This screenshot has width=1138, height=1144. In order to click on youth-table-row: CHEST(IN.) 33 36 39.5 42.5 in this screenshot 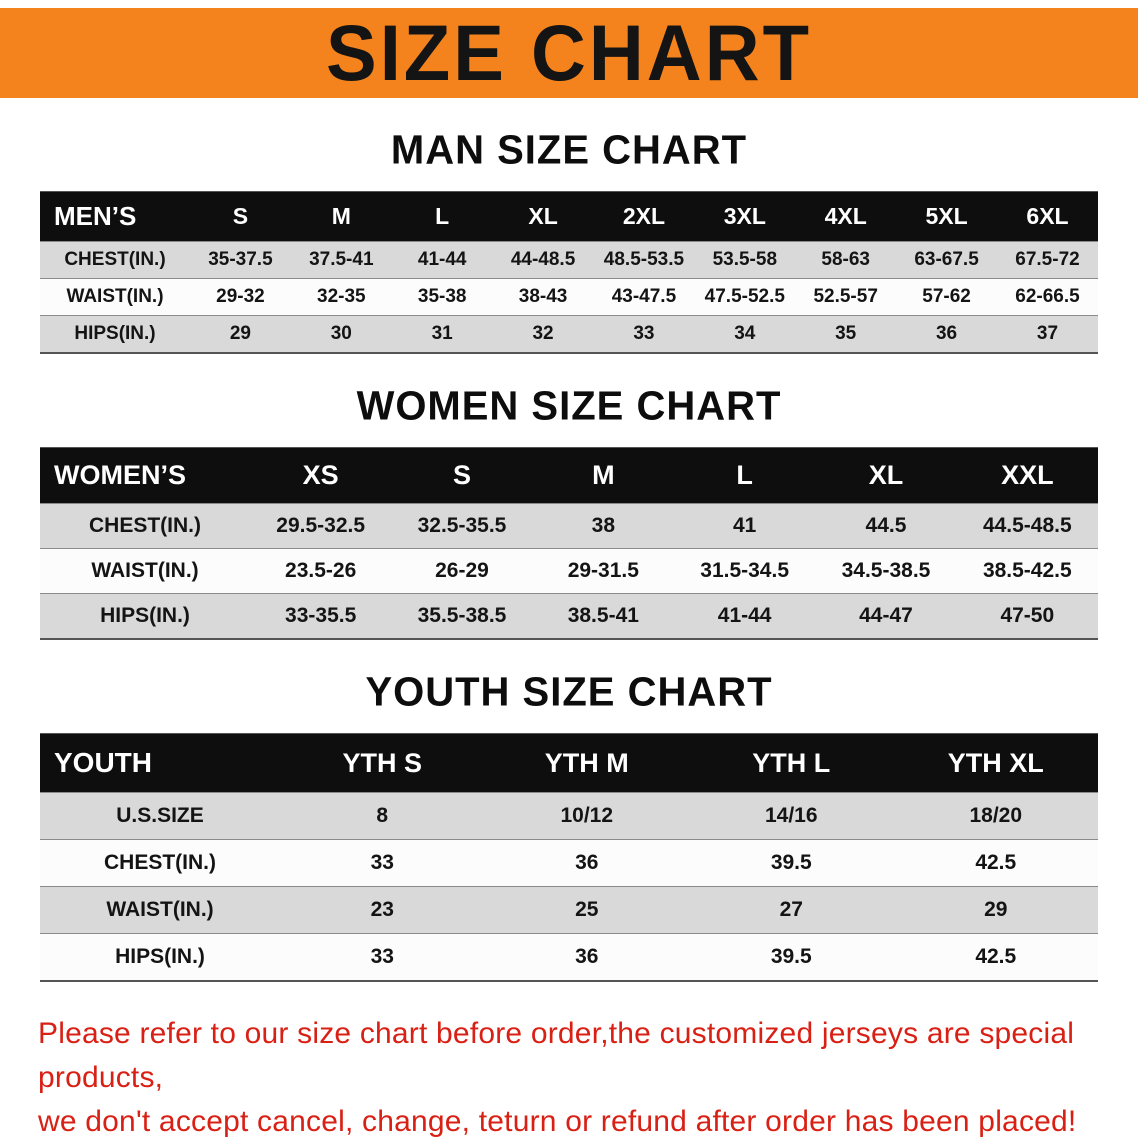, I will do `click(569, 863)`.